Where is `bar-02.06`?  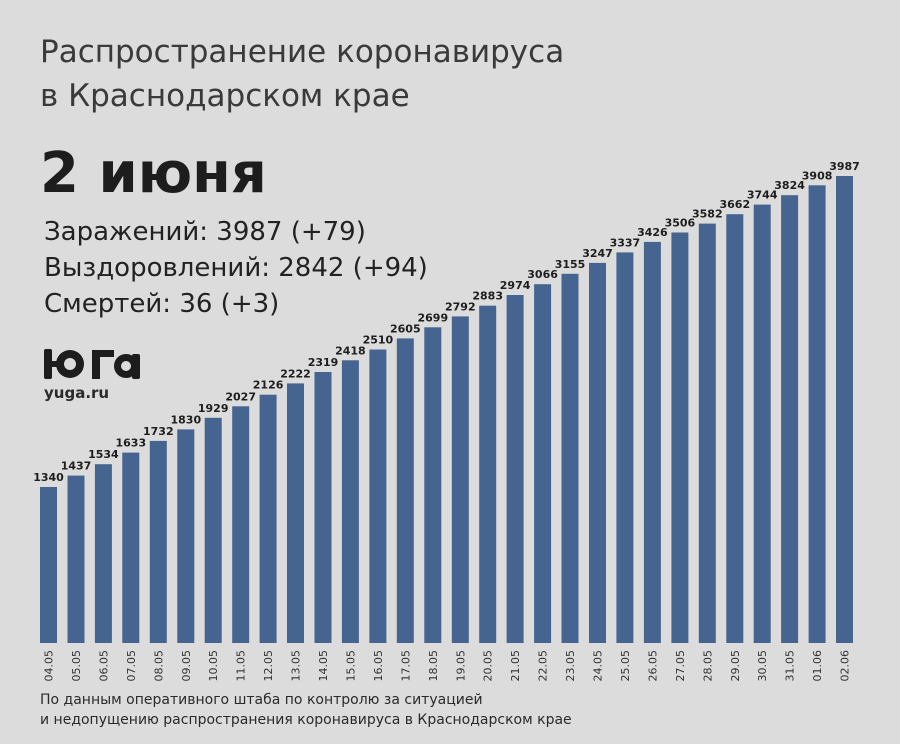 bar-02.06 is located at coordinates (844, 409).